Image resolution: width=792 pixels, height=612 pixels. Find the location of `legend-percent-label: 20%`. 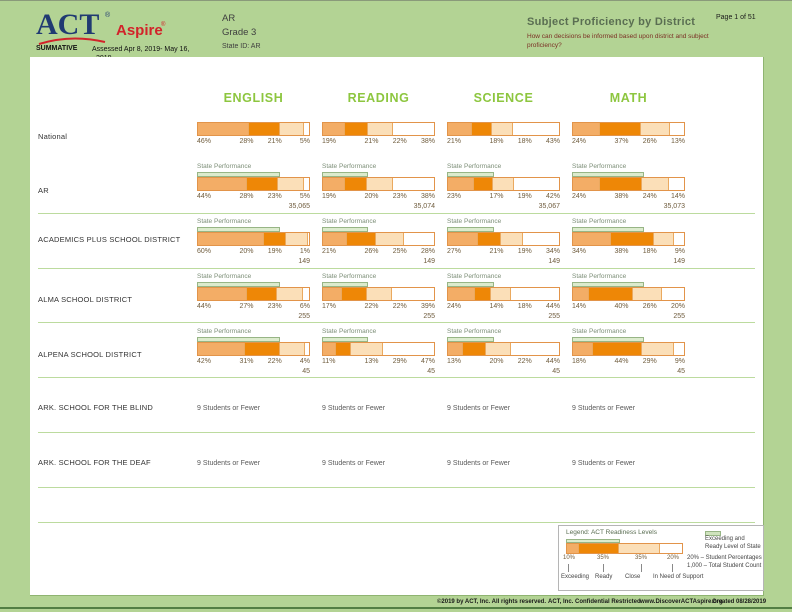

legend-percent-label: 20% is located at coordinates (673, 558).